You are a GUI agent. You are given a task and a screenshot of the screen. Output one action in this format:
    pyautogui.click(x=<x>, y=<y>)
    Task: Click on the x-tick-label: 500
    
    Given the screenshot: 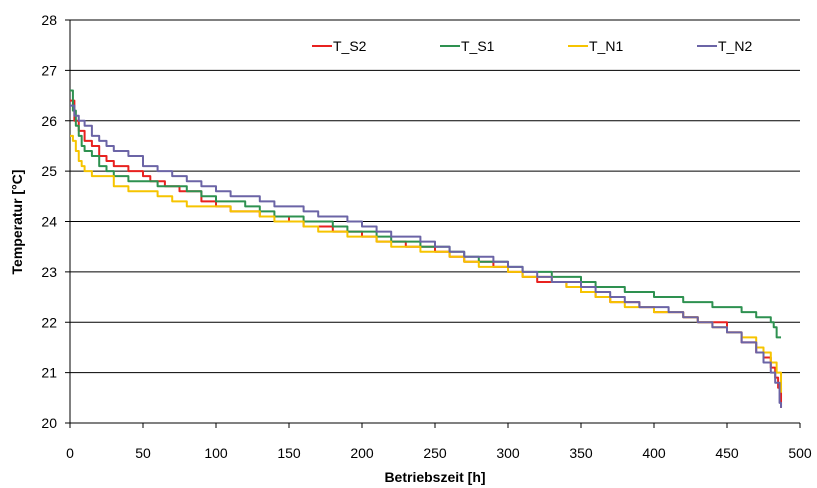 What is the action you would take?
    pyautogui.click(x=800, y=453)
    